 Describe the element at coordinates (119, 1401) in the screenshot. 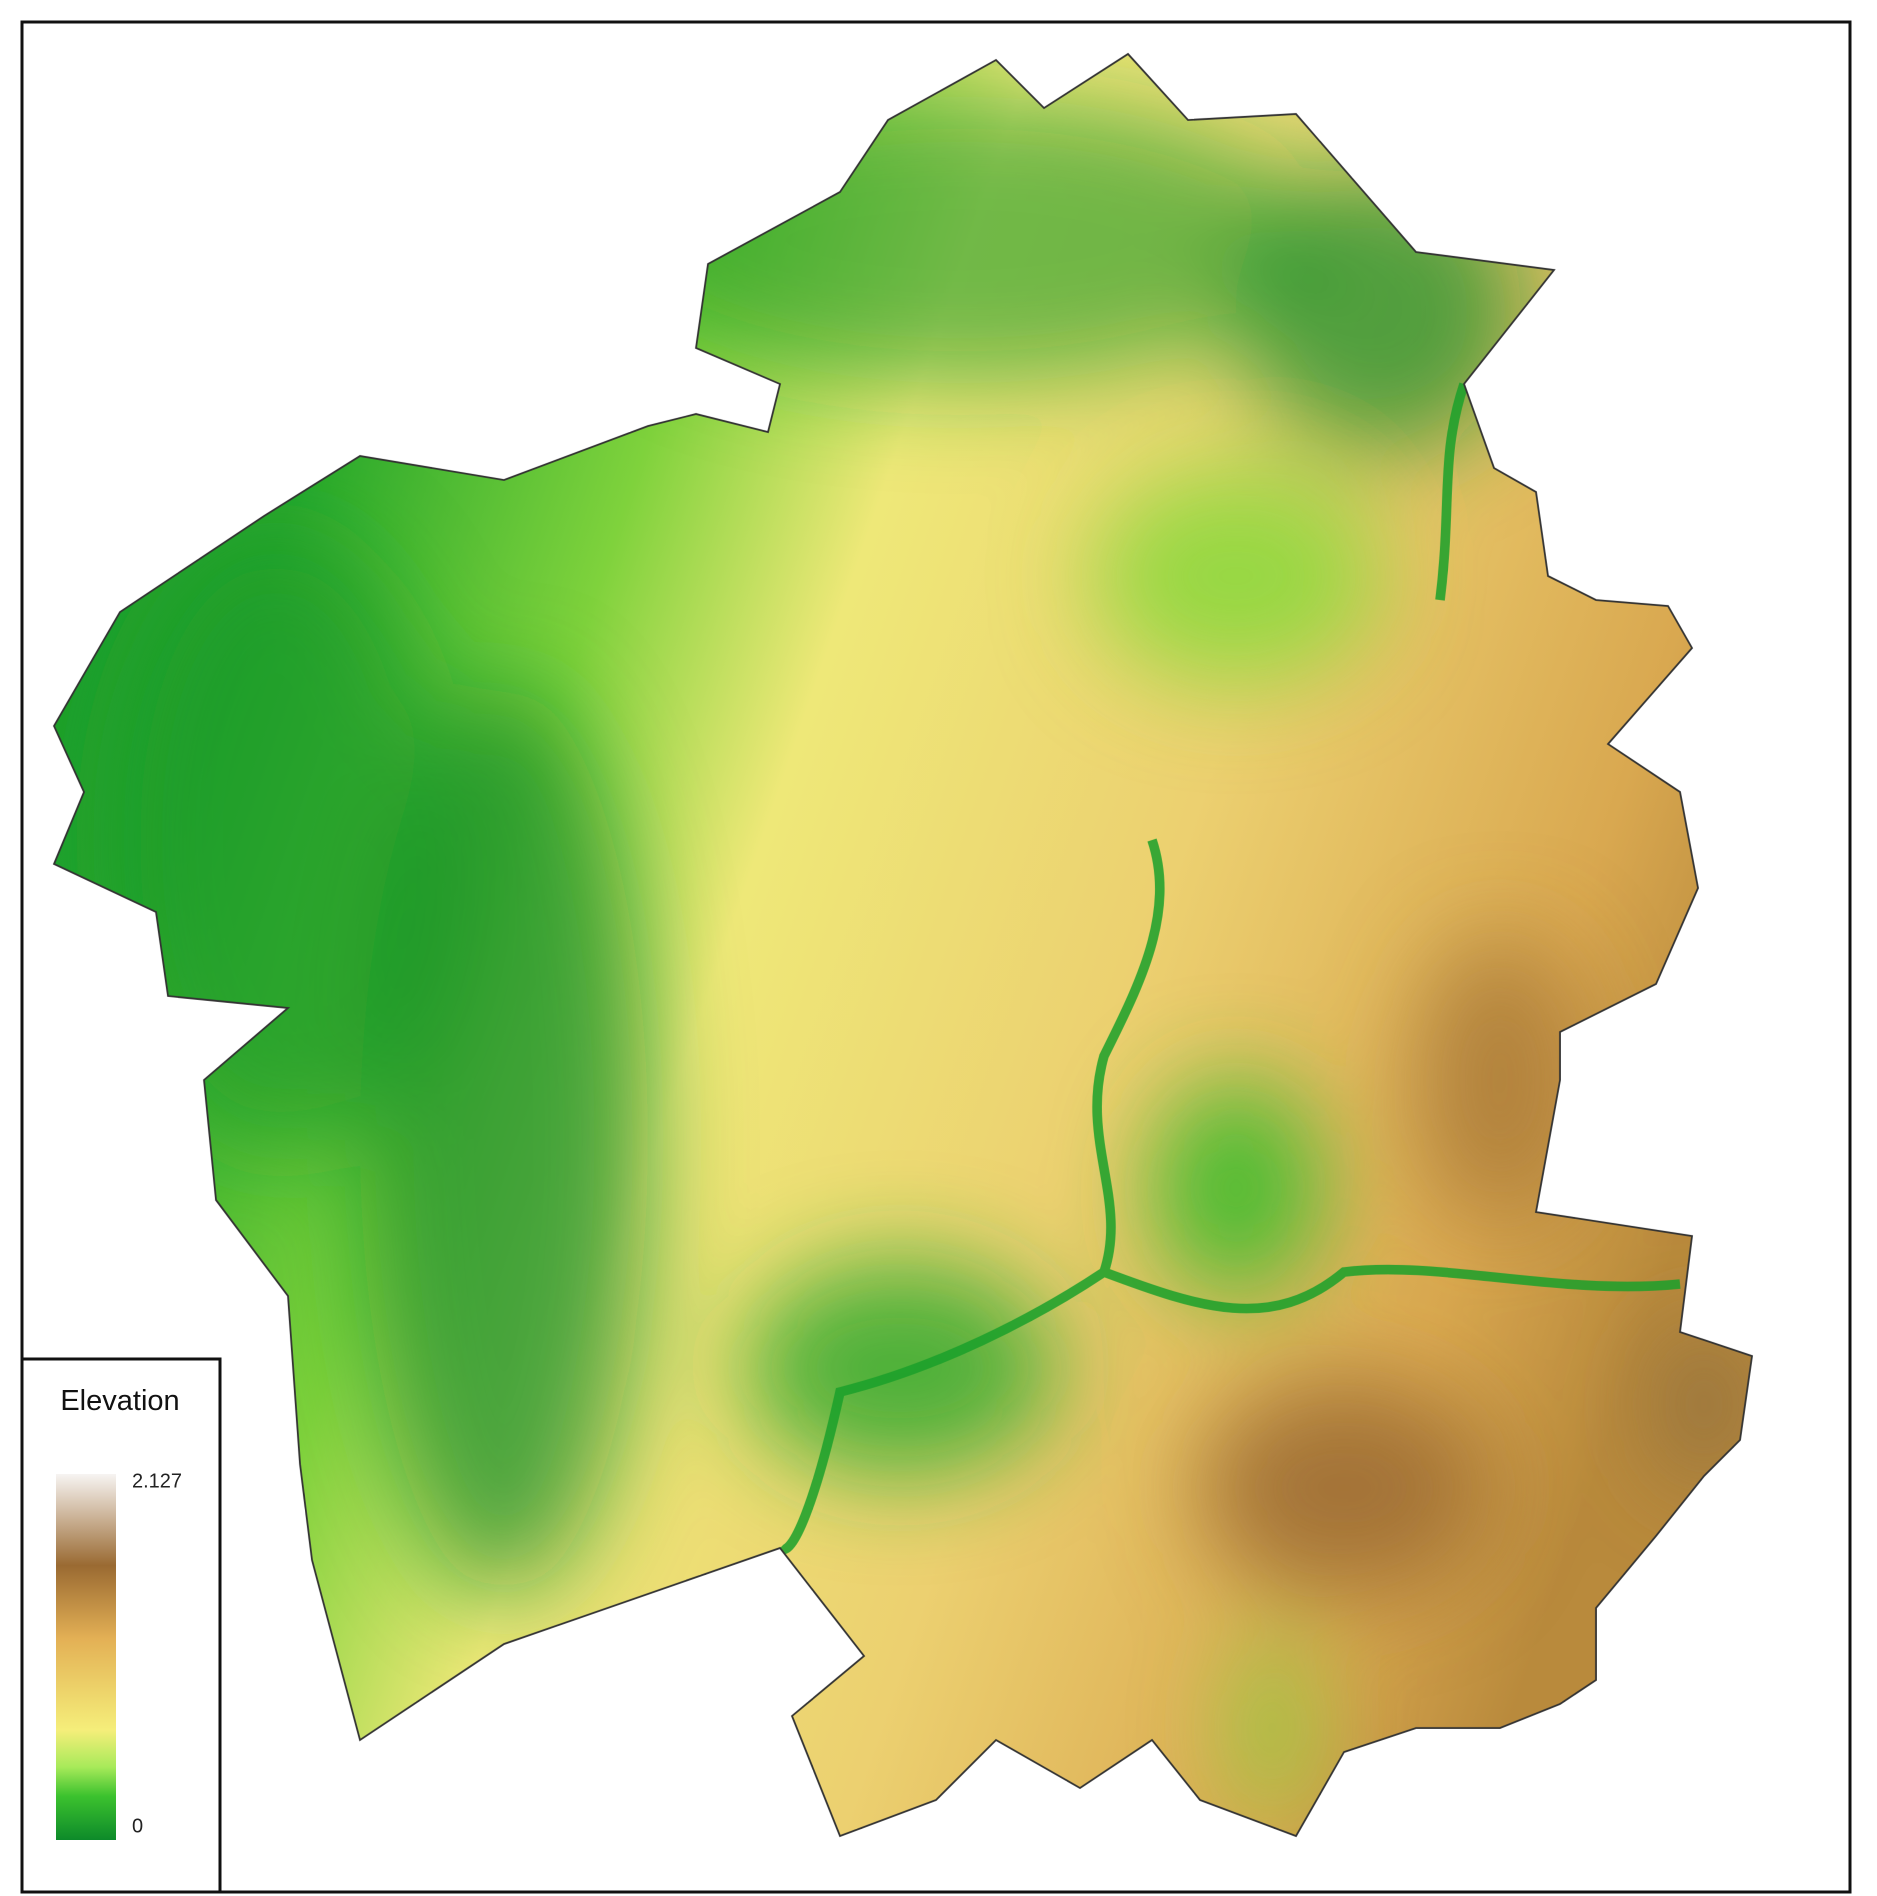

I see `legend-title: Elevation` at that location.